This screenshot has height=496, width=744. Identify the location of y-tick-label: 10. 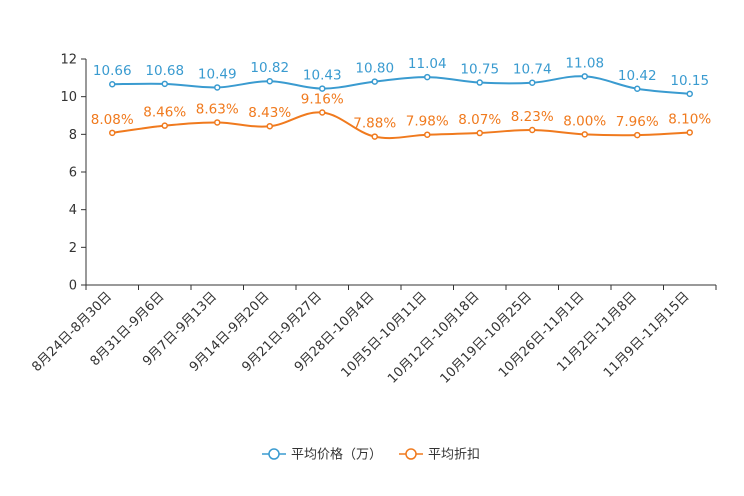
(68, 97).